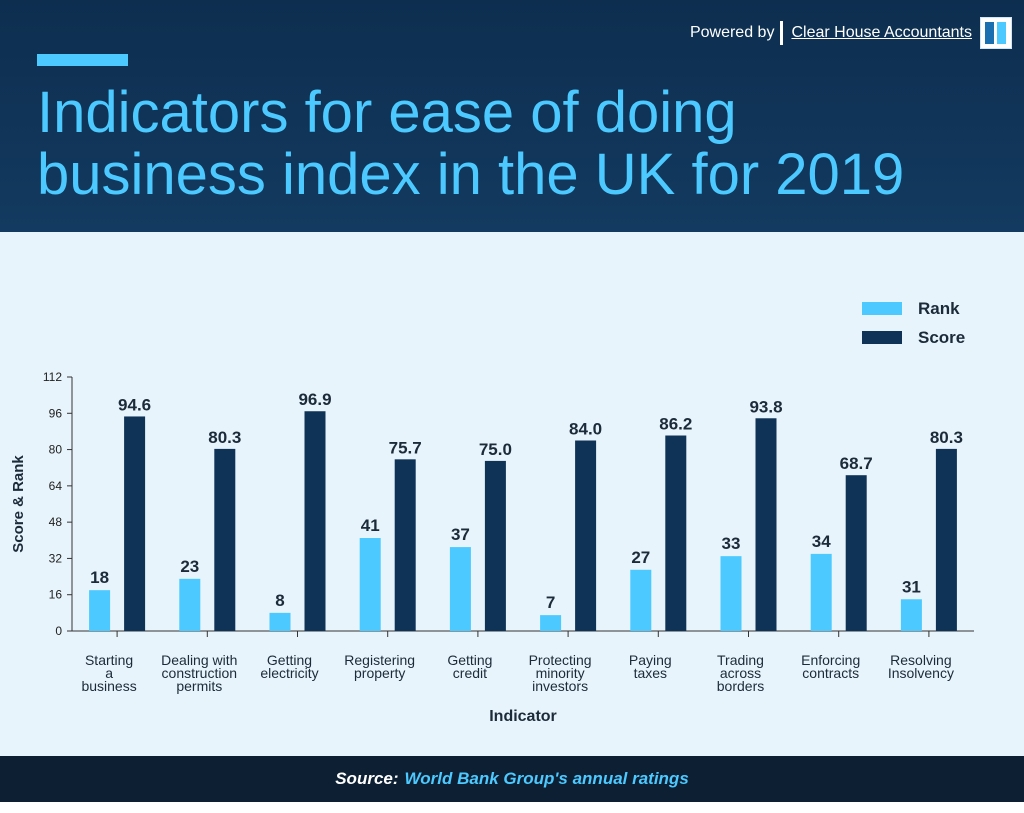 The image size is (1024, 813). What do you see at coordinates (560, 660) in the screenshot?
I see `x-tick-label-5-0: Protecting` at bounding box center [560, 660].